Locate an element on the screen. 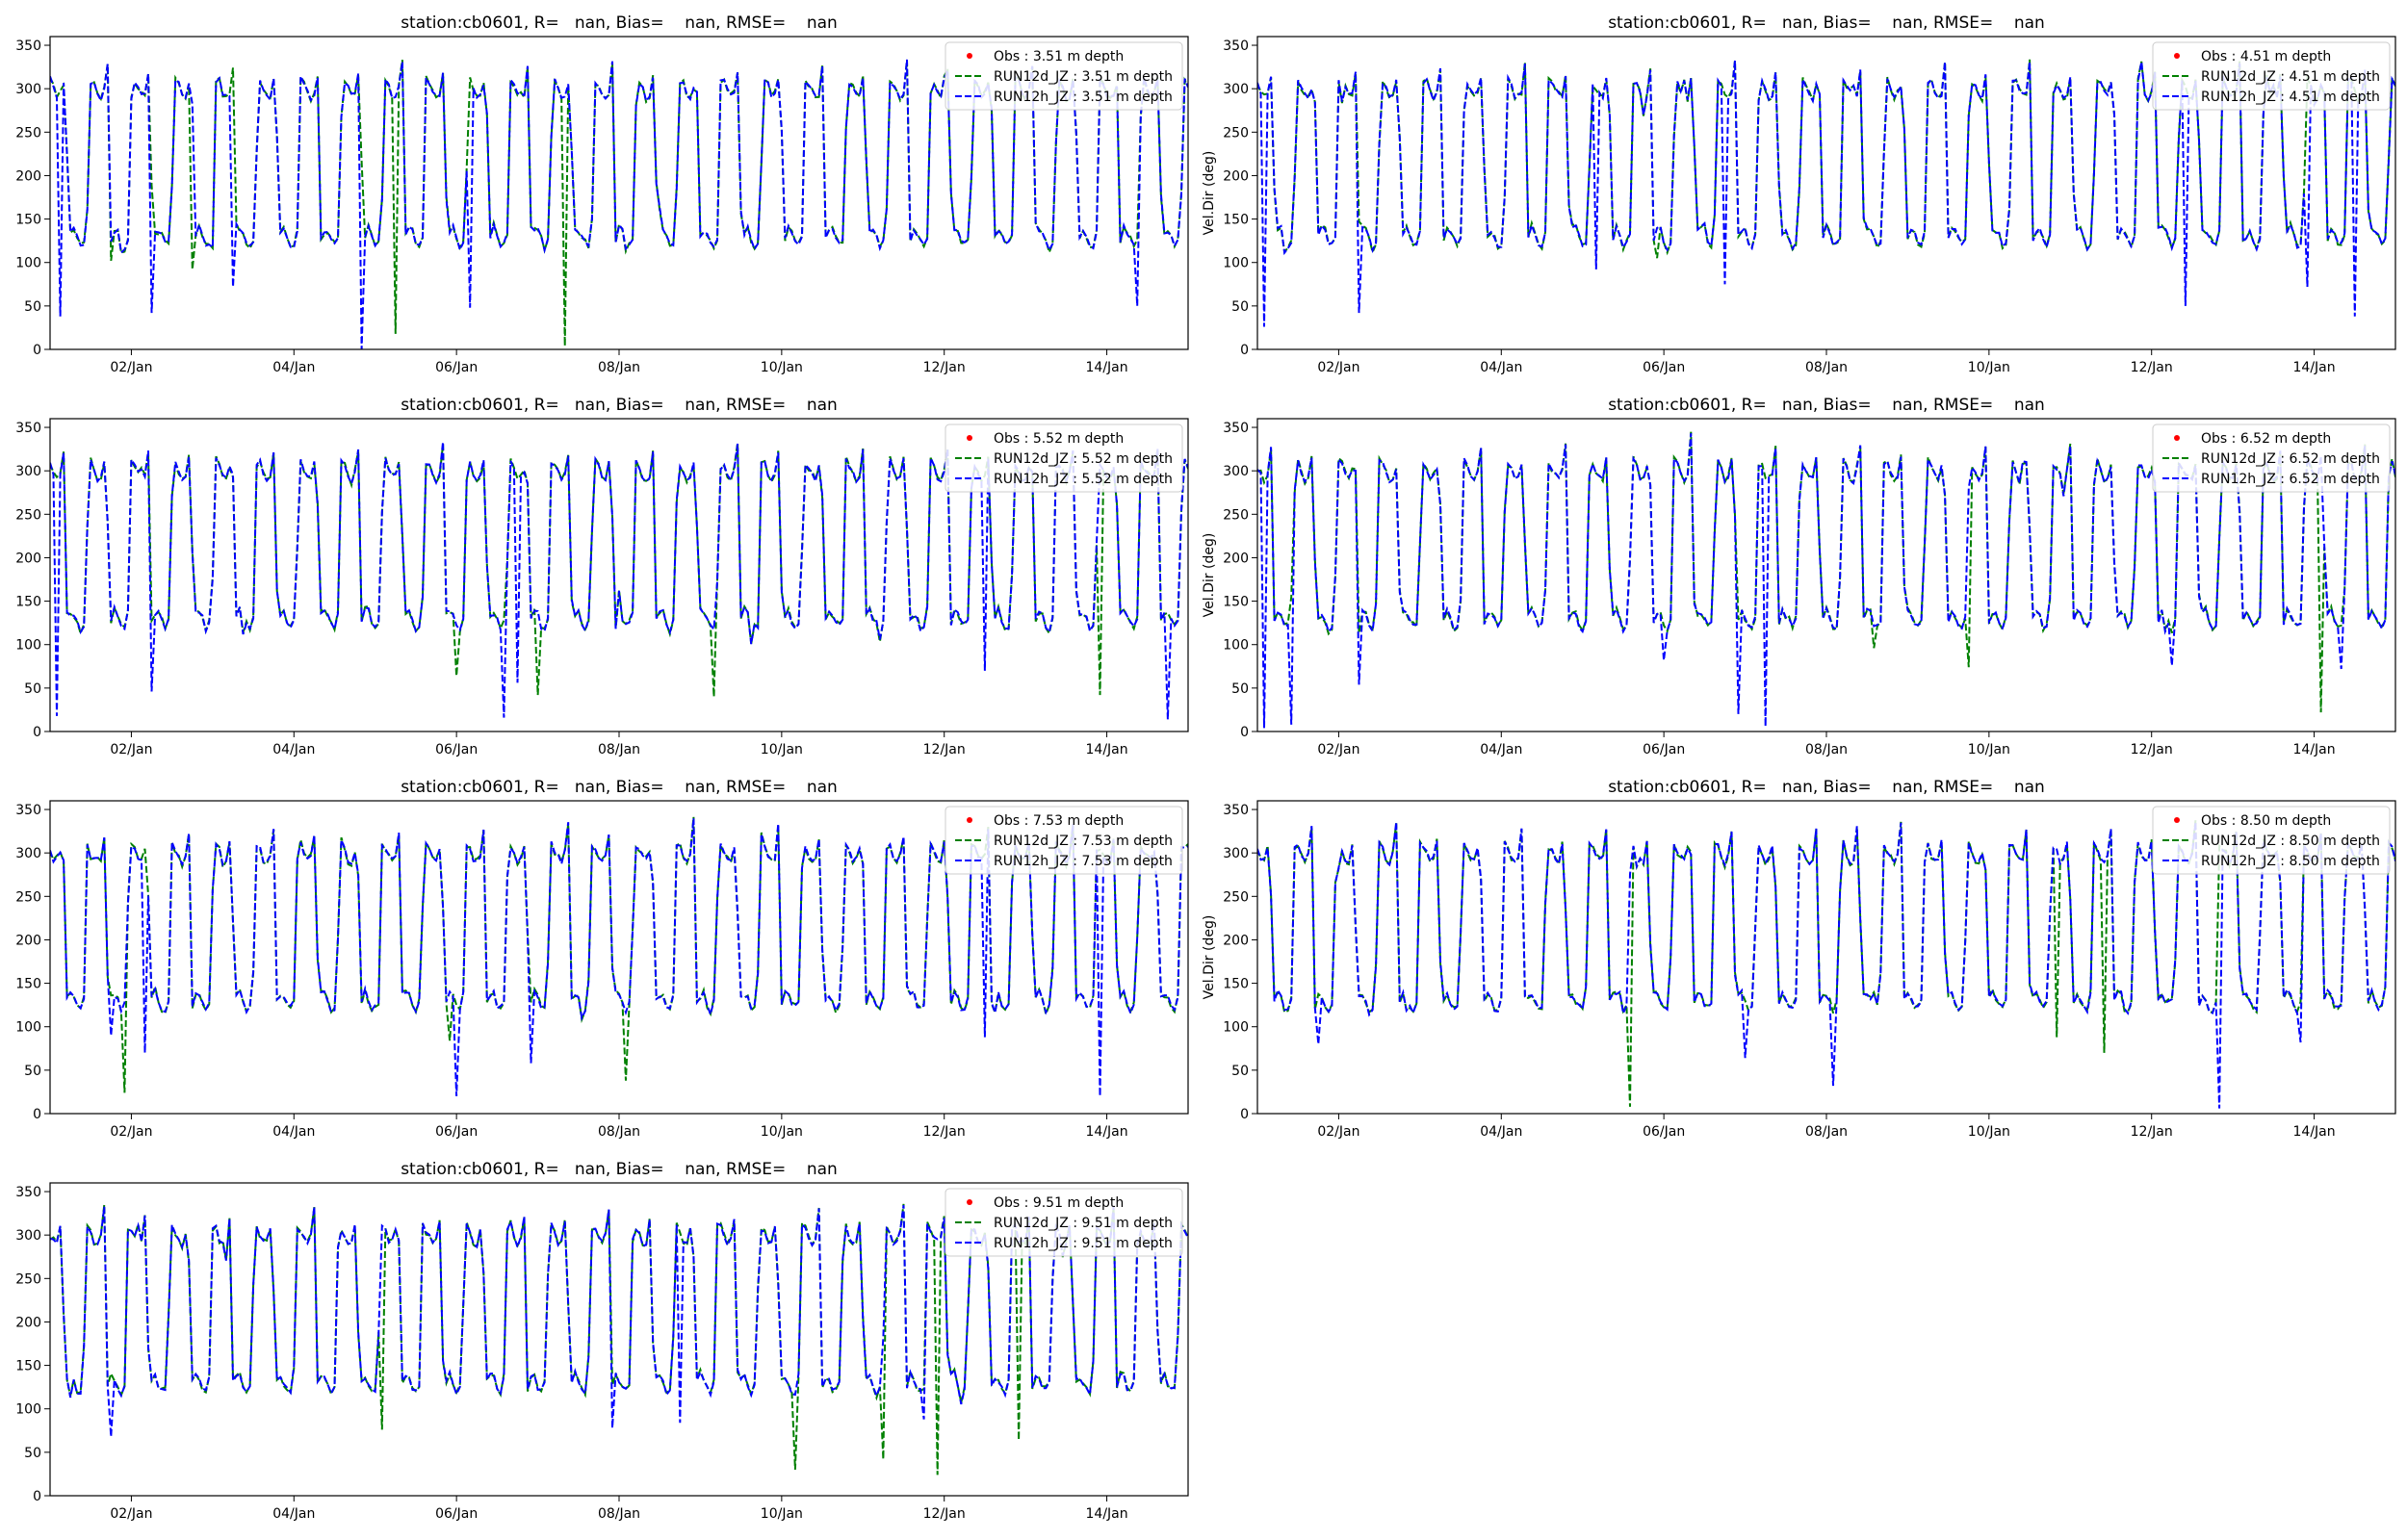  legend-entry: RUN12h_JZ : 4.51 m depth is located at coordinates (2290, 97).